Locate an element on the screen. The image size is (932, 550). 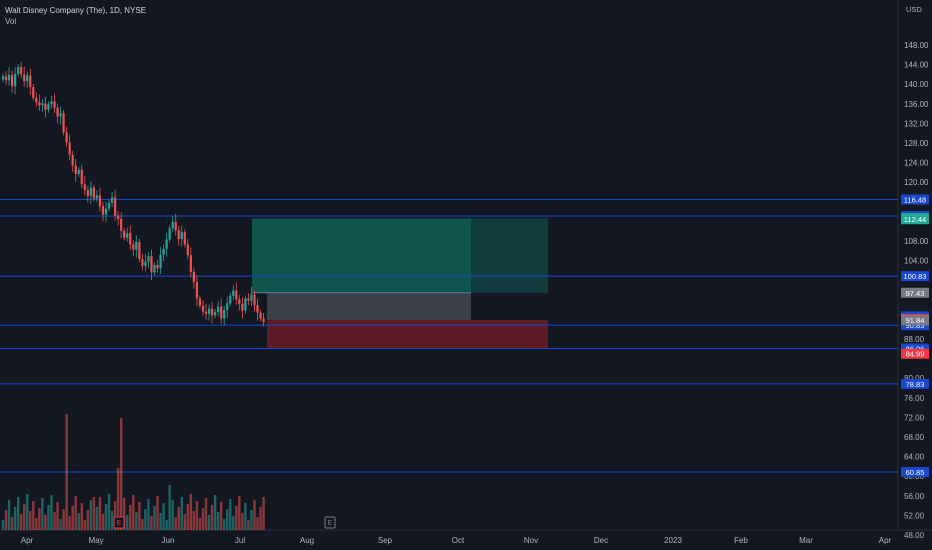
price-tick-label: 108.00 is located at coordinates (916, 241).